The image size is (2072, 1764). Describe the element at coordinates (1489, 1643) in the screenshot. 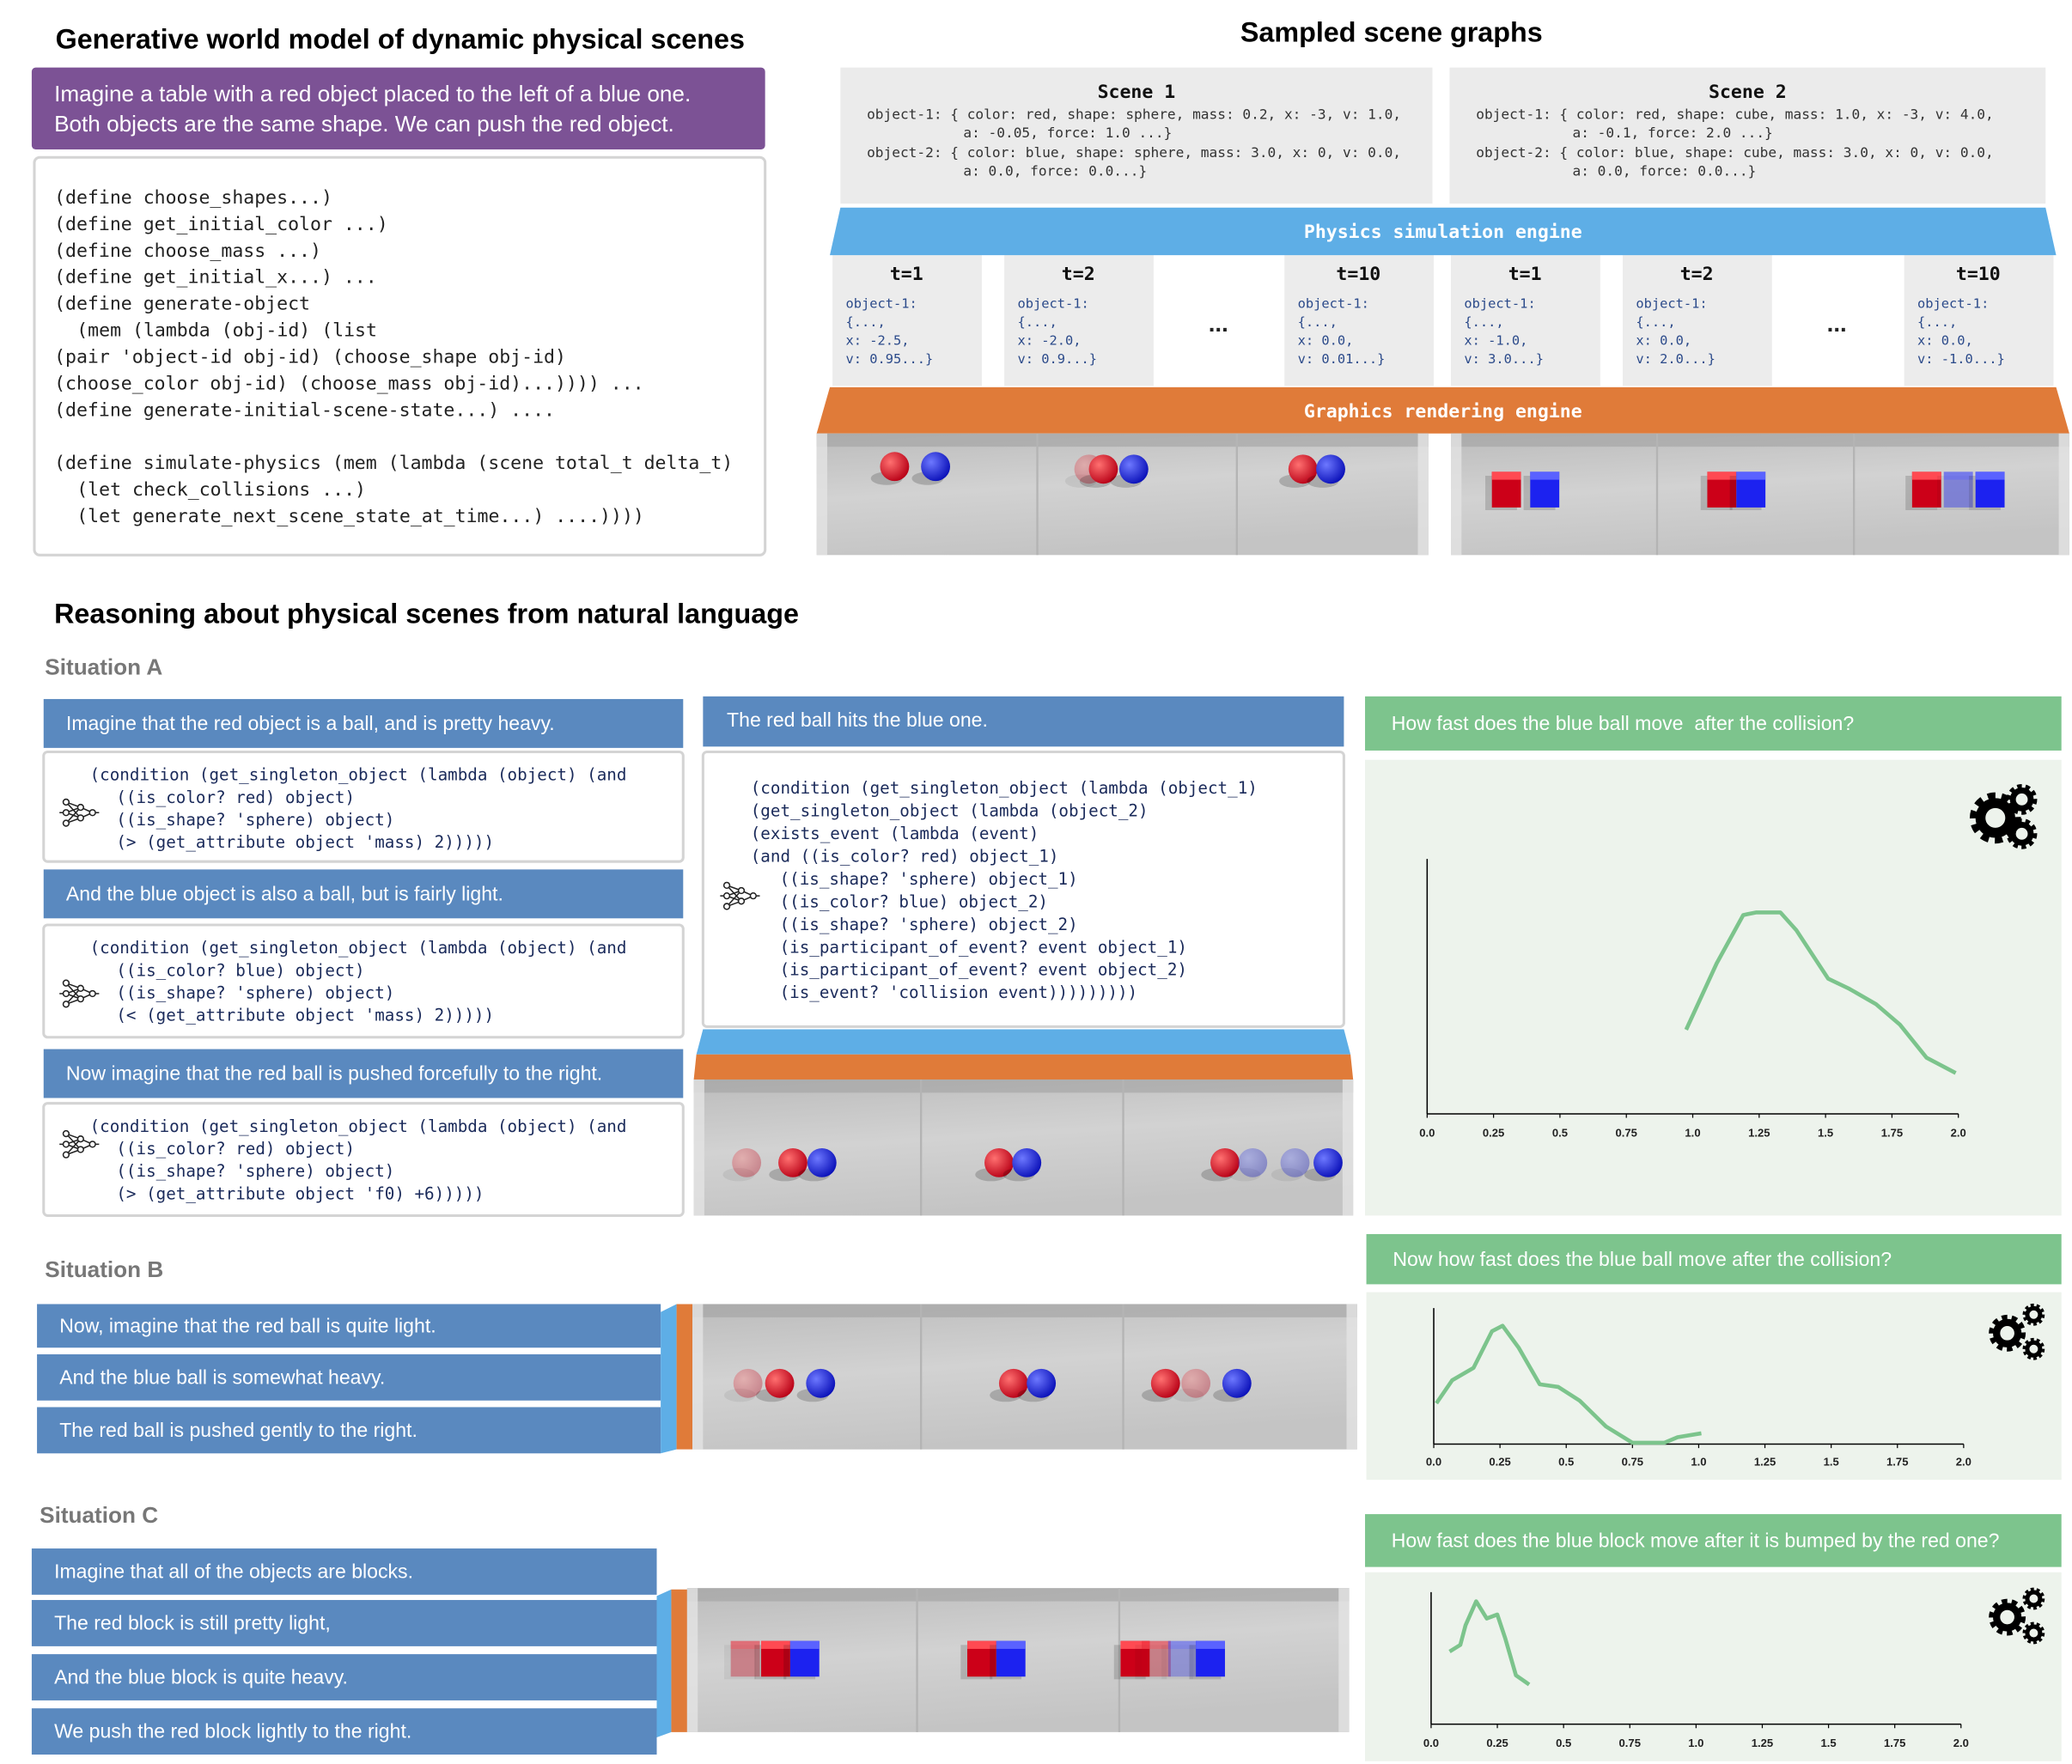

I see `density-curve` at that location.